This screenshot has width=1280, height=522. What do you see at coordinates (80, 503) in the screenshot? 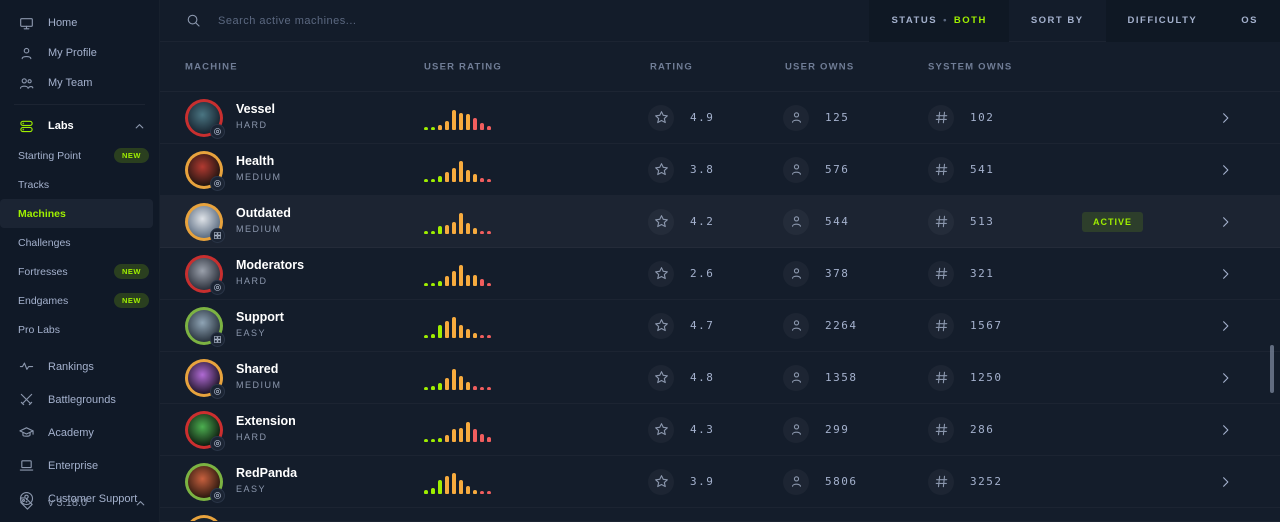
I see `version-toggle: v 3.18.0` at bounding box center [80, 503].